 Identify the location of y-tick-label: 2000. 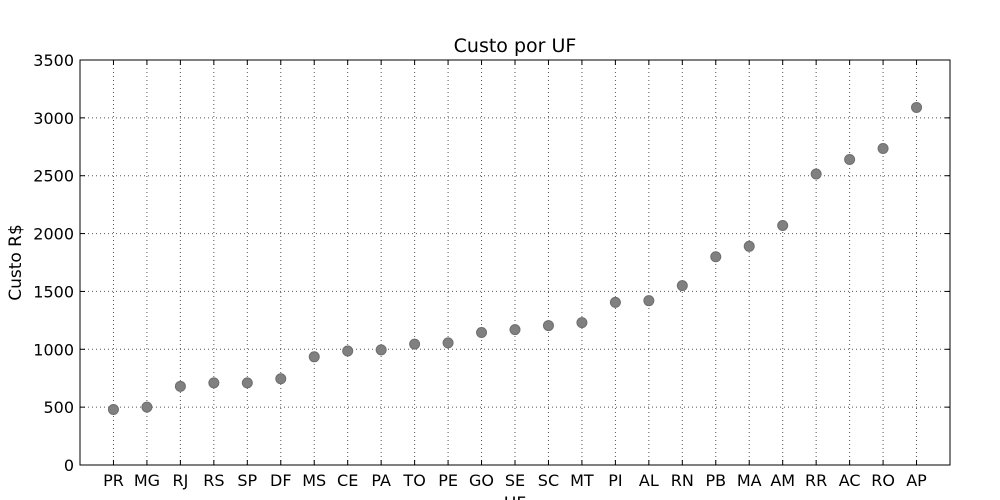
(53, 234).